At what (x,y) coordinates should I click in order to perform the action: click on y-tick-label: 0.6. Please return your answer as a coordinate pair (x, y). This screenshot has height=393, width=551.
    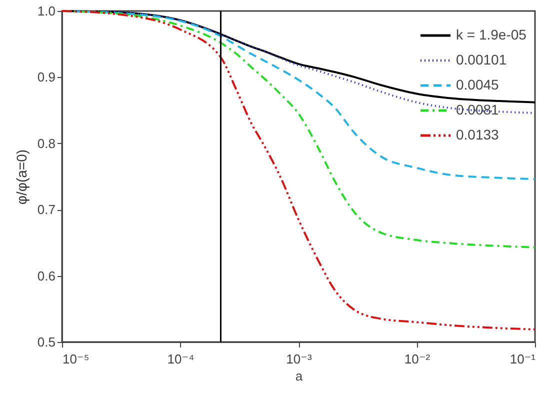
    Looking at the image, I should click on (46, 276).